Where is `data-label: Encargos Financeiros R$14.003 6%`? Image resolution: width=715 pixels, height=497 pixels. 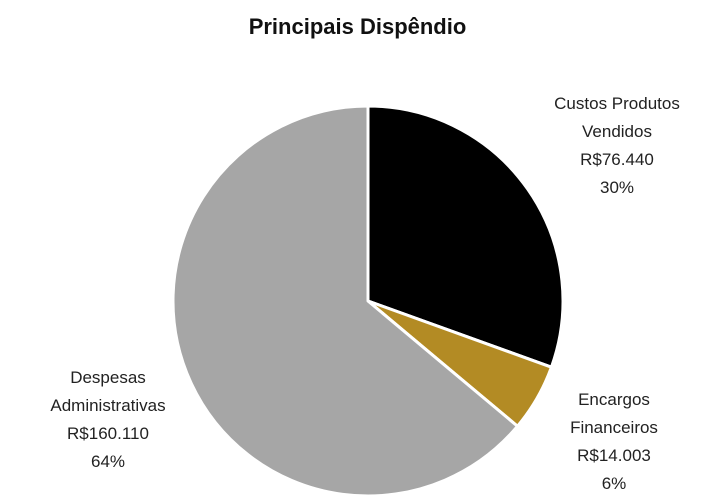 data-label: Encargos Financeiros R$14.003 6% is located at coordinates (614, 441).